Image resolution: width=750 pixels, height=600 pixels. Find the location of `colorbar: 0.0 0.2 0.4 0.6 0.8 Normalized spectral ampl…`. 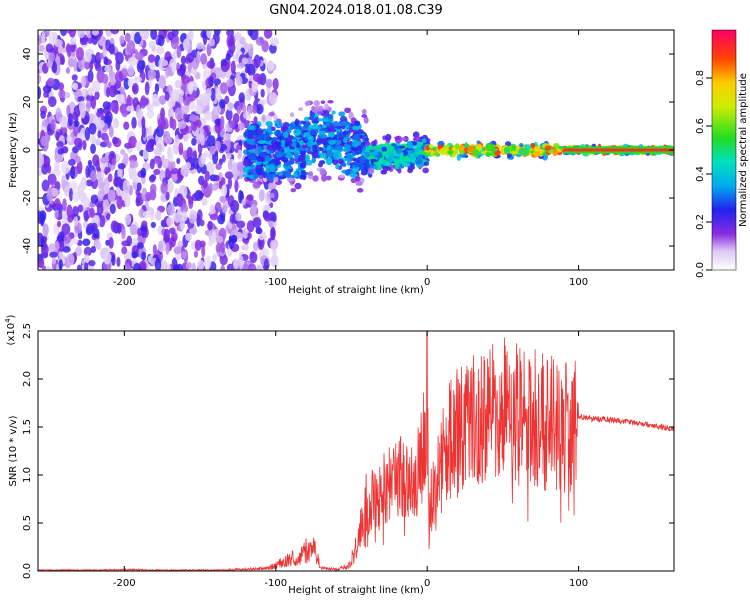

colorbar: 0.0 0.2 0.4 0.6 0.8 Normalized spectral ampl… is located at coordinates (722, 153).